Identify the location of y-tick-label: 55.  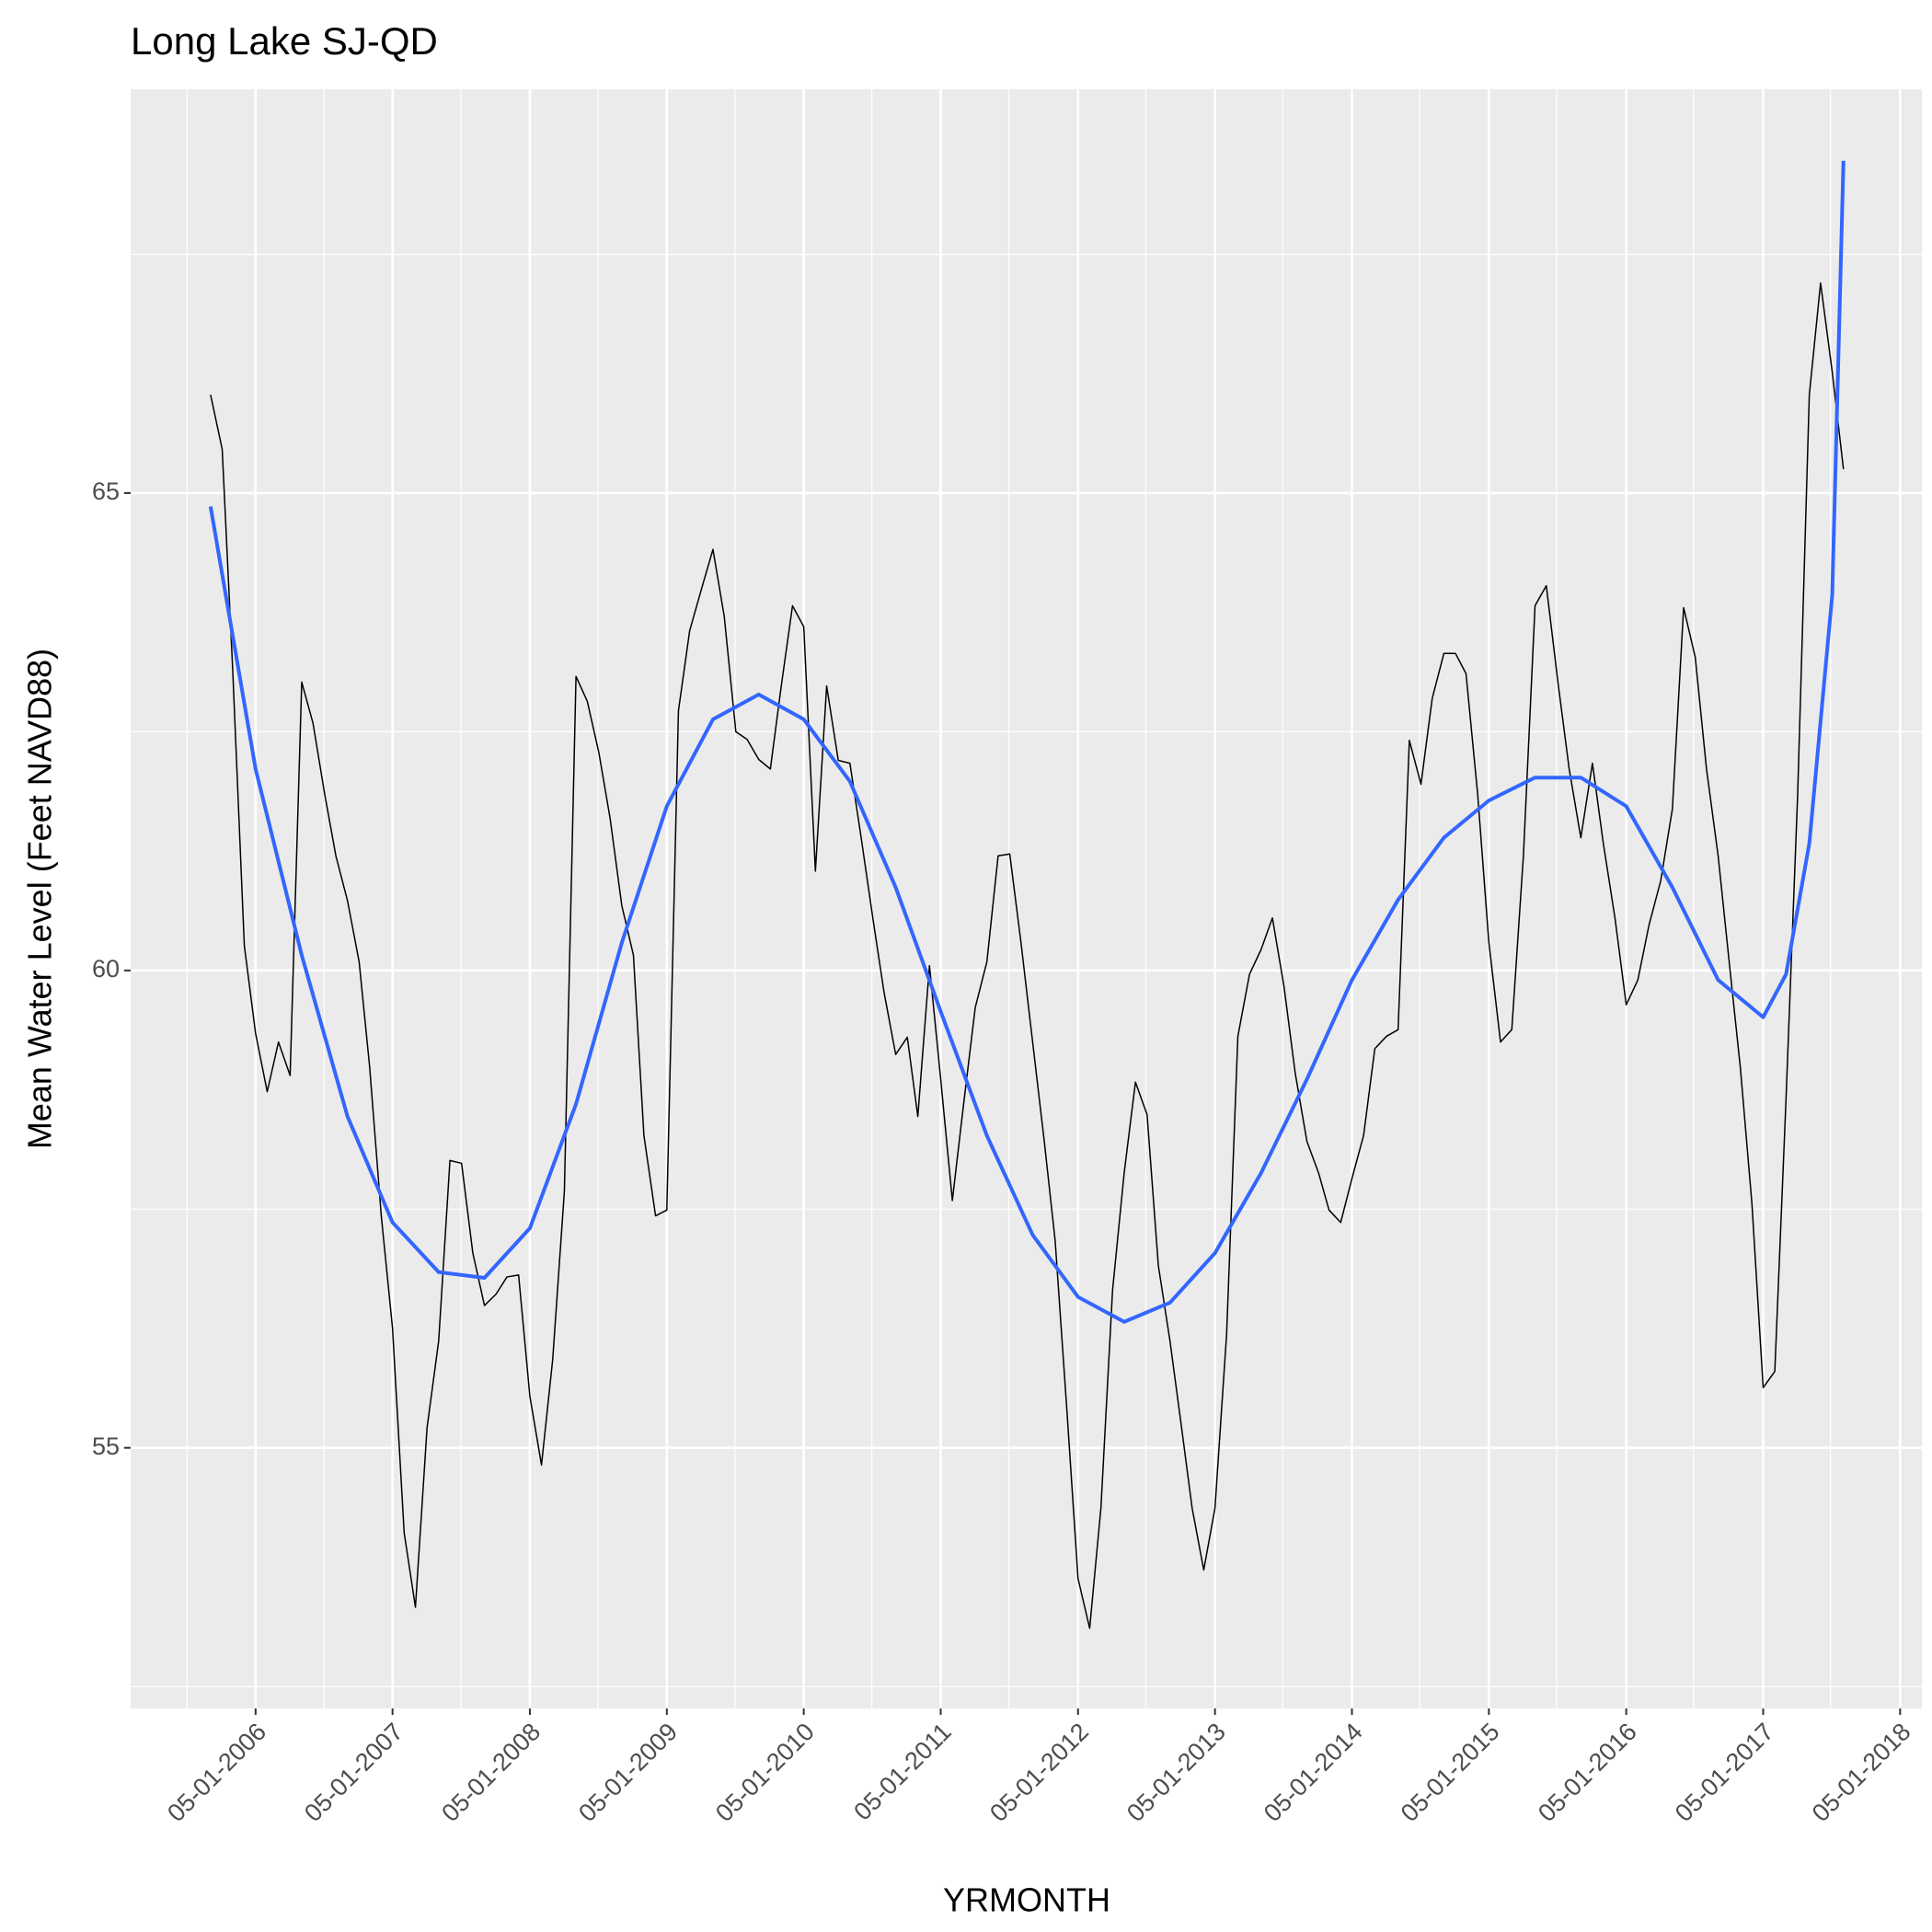
(106, 1446).